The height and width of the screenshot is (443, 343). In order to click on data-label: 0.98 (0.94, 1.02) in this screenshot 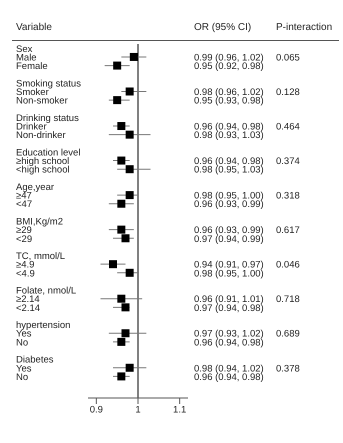, I will do `click(229, 368)`.